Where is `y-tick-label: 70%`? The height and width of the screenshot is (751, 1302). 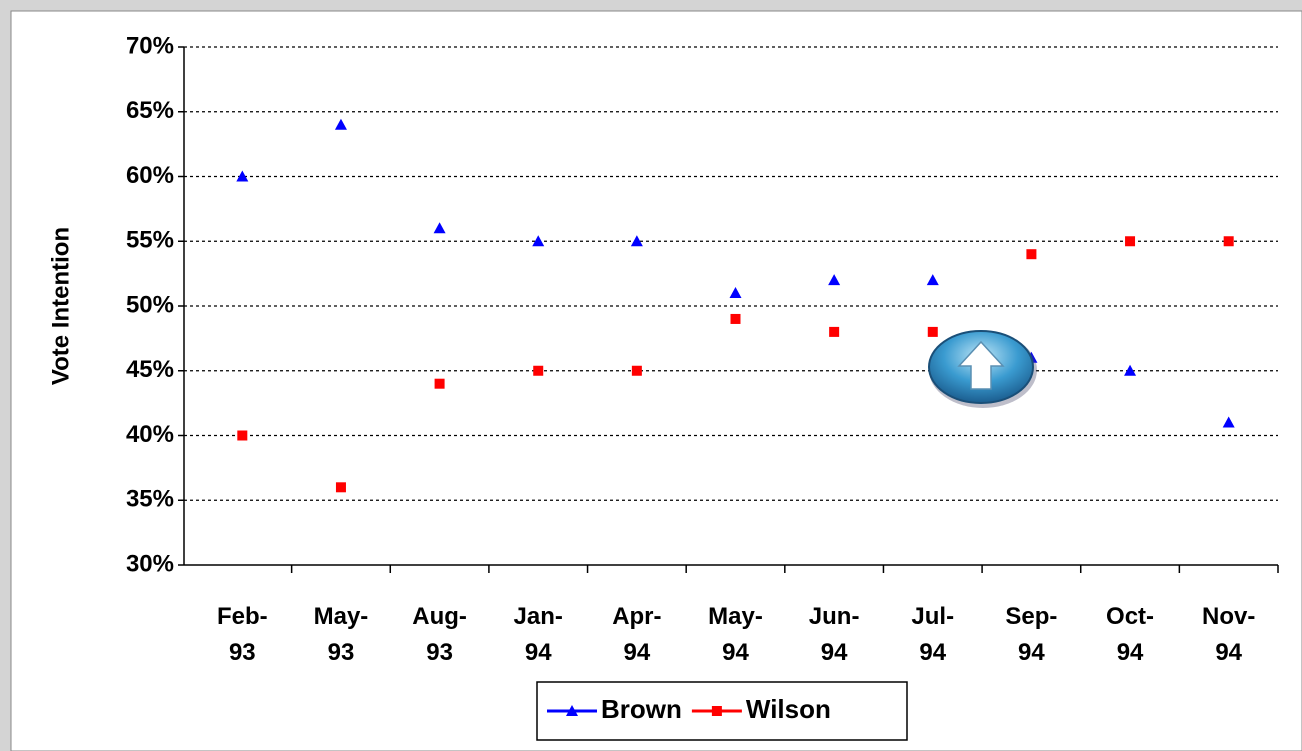
y-tick-label: 70% is located at coordinates (150, 45).